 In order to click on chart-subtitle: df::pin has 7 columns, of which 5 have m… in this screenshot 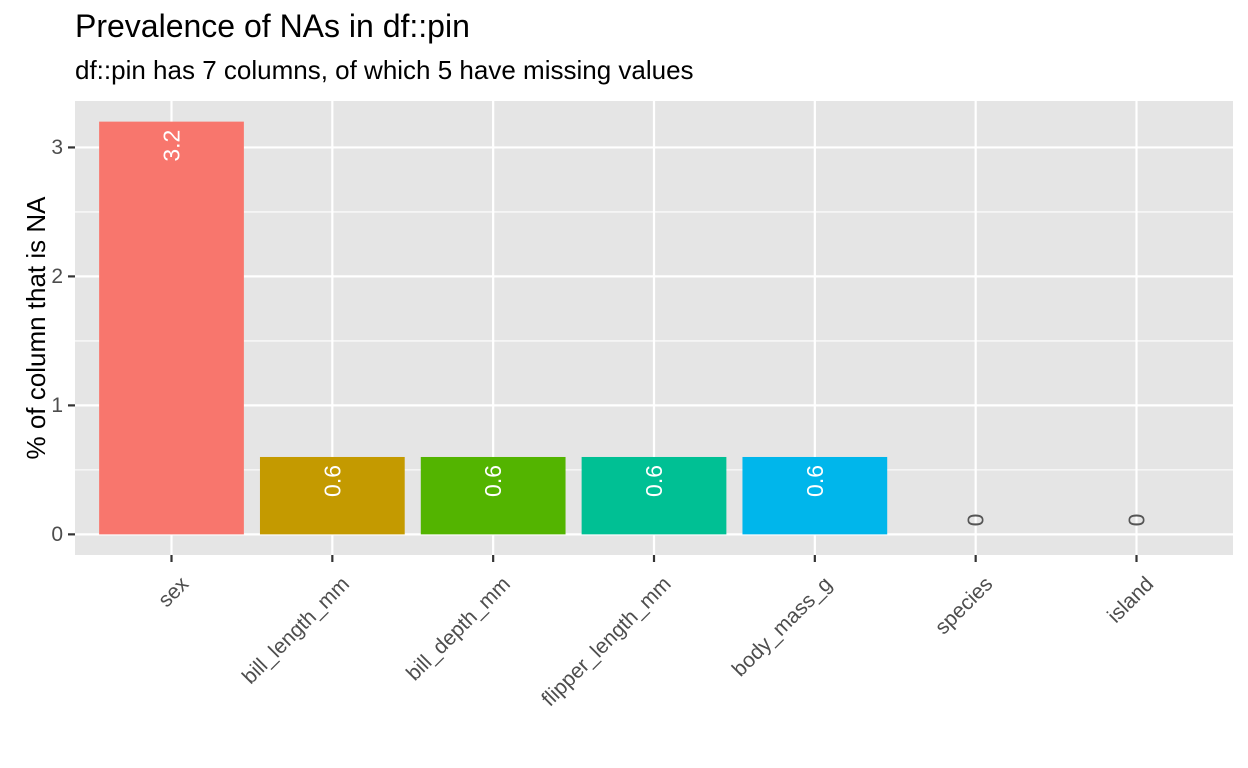, I will do `click(384, 70)`.